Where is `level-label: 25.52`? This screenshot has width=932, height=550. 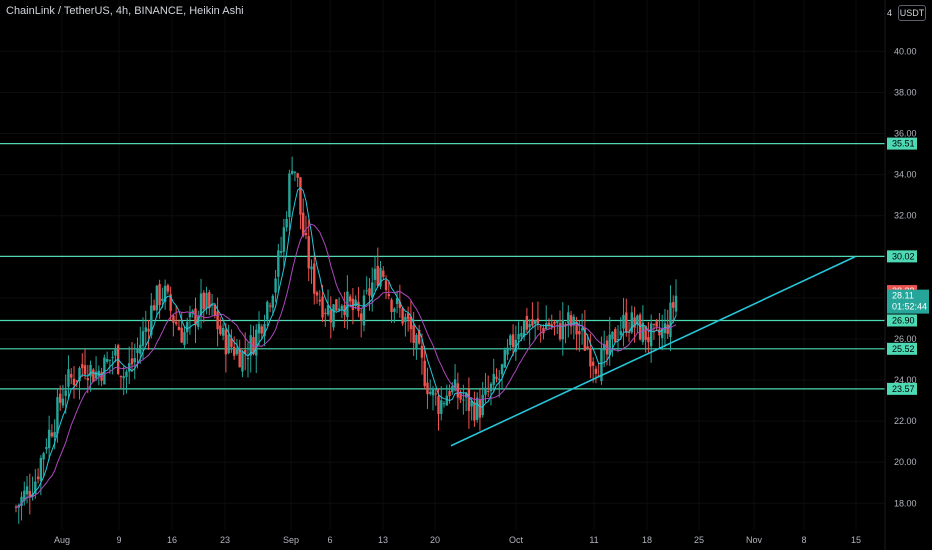
level-label: 25.52 is located at coordinates (903, 349).